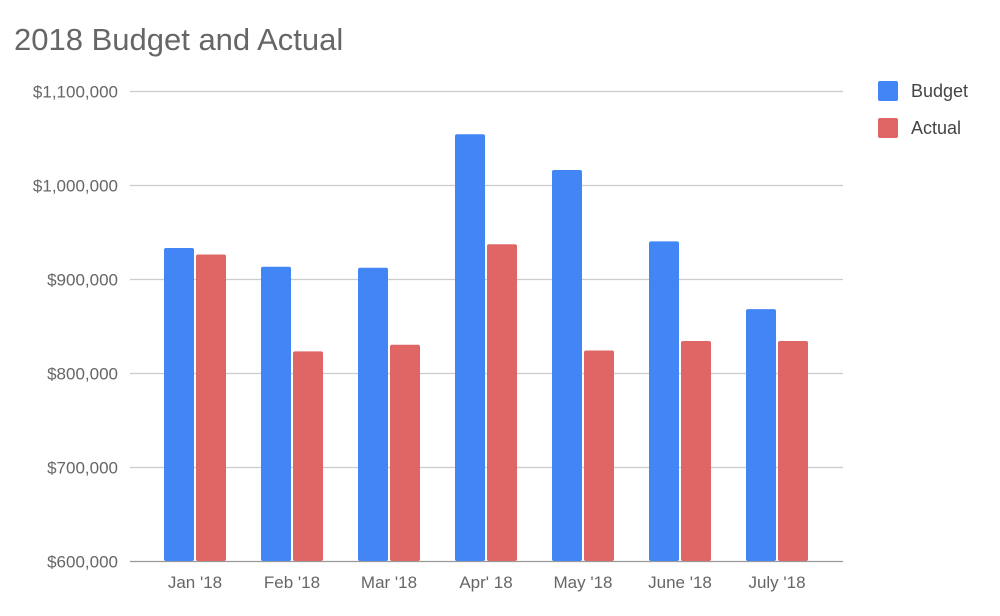  What do you see at coordinates (583, 582) in the screenshot?
I see `x-tick-label: May '18` at bounding box center [583, 582].